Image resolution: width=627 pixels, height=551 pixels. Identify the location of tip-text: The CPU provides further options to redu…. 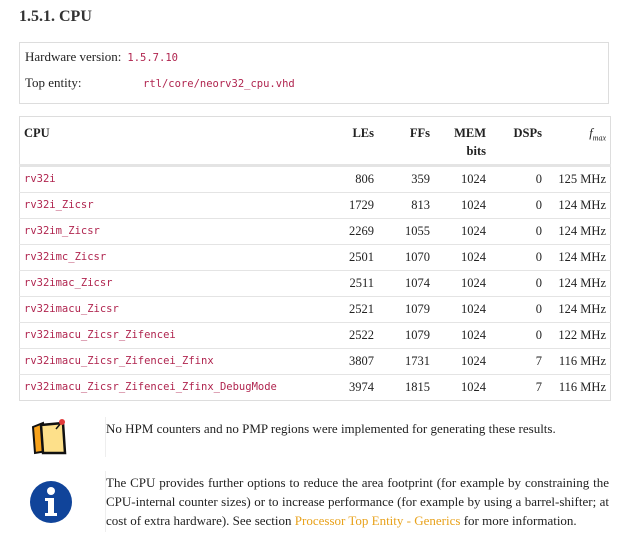
(357, 501).